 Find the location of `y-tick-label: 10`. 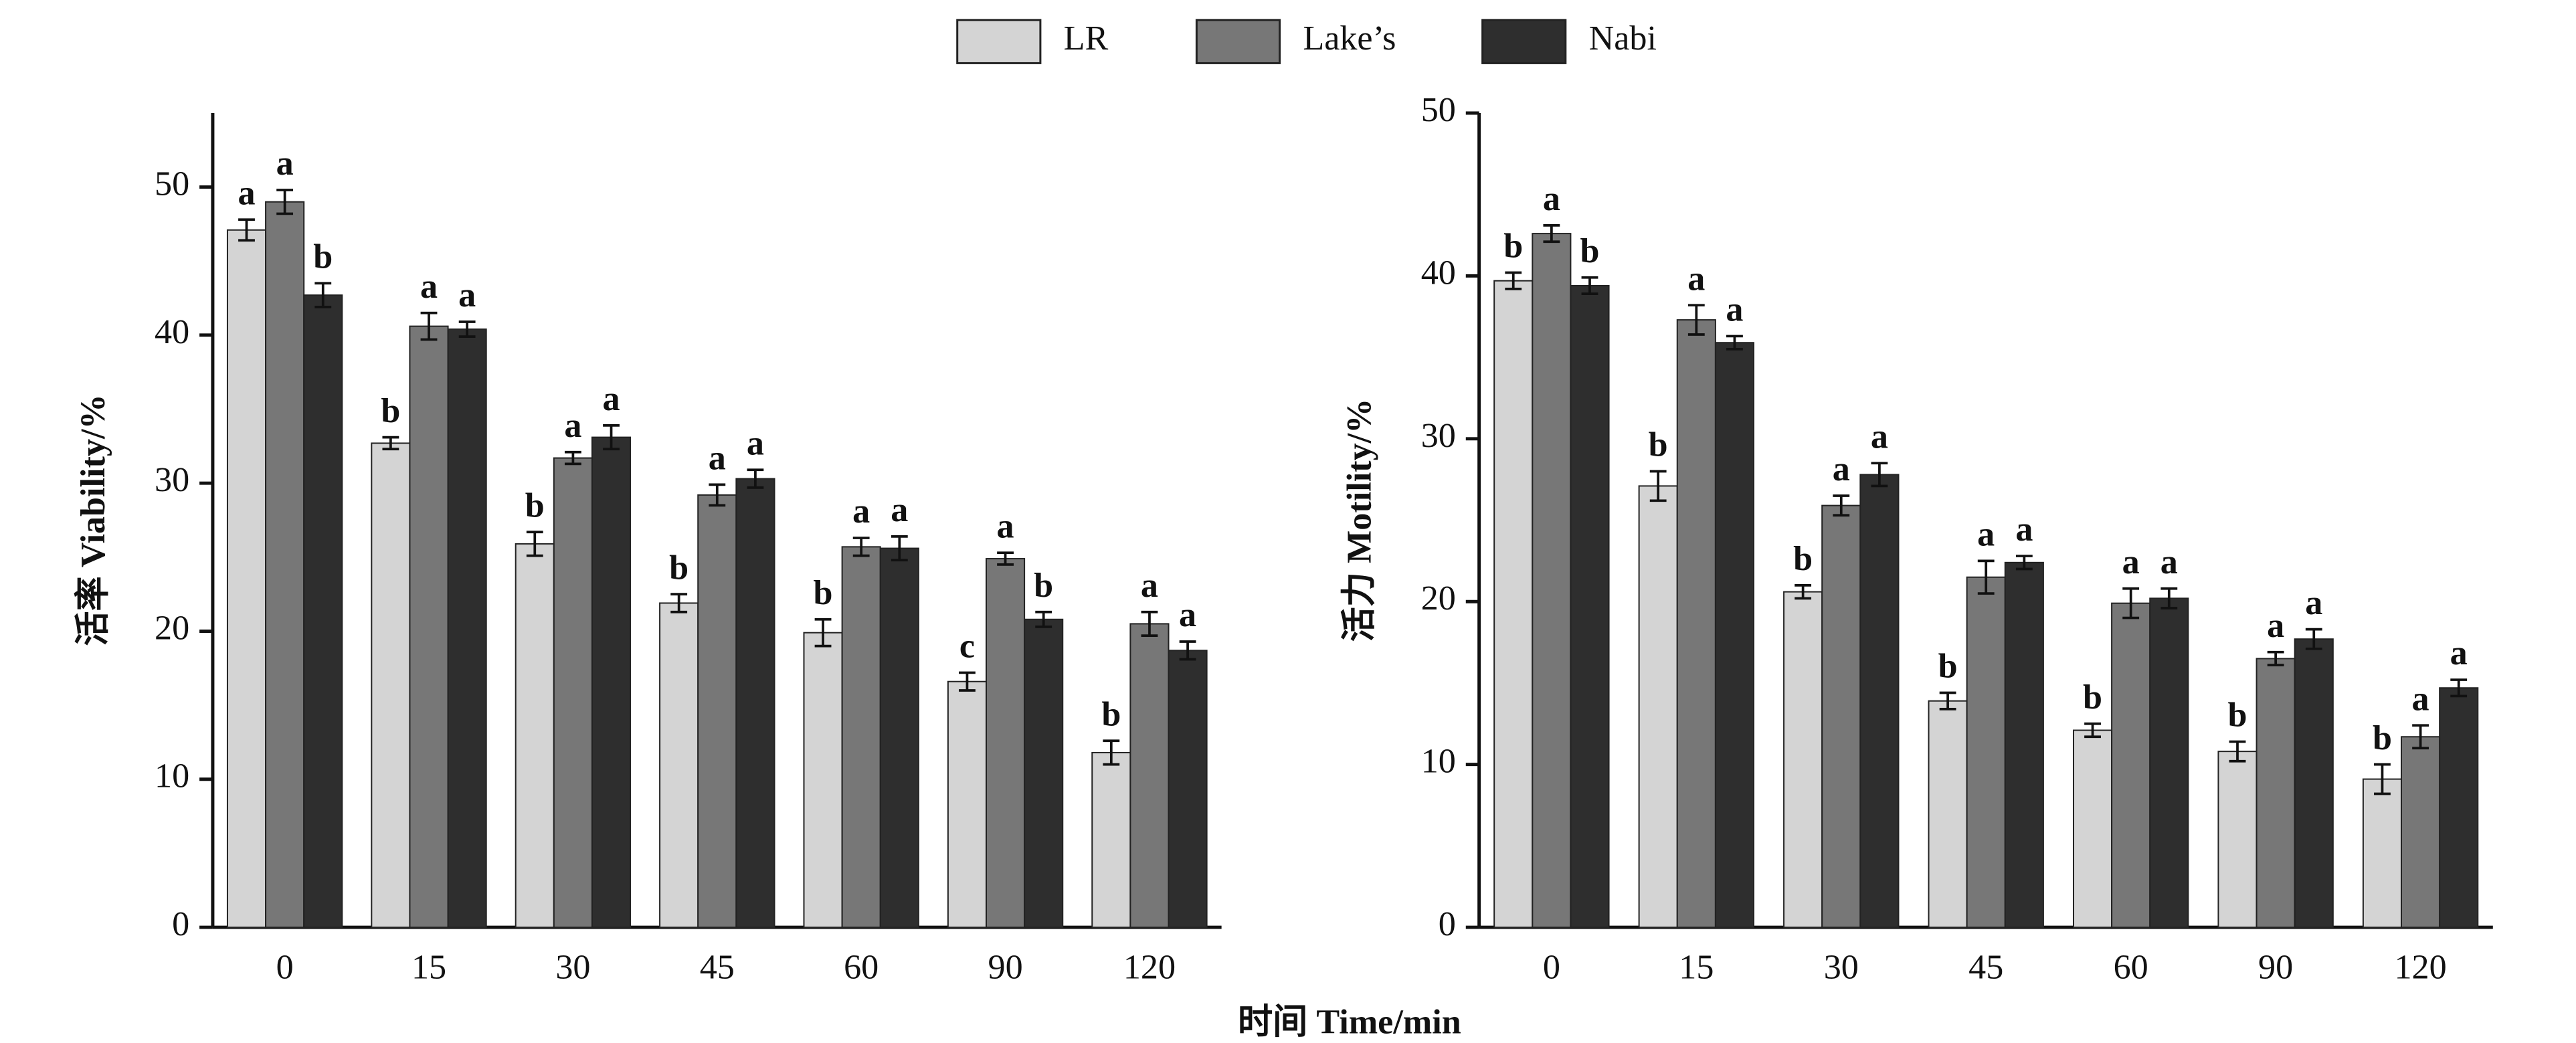

y-tick-label: 10 is located at coordinates (1438, 762).